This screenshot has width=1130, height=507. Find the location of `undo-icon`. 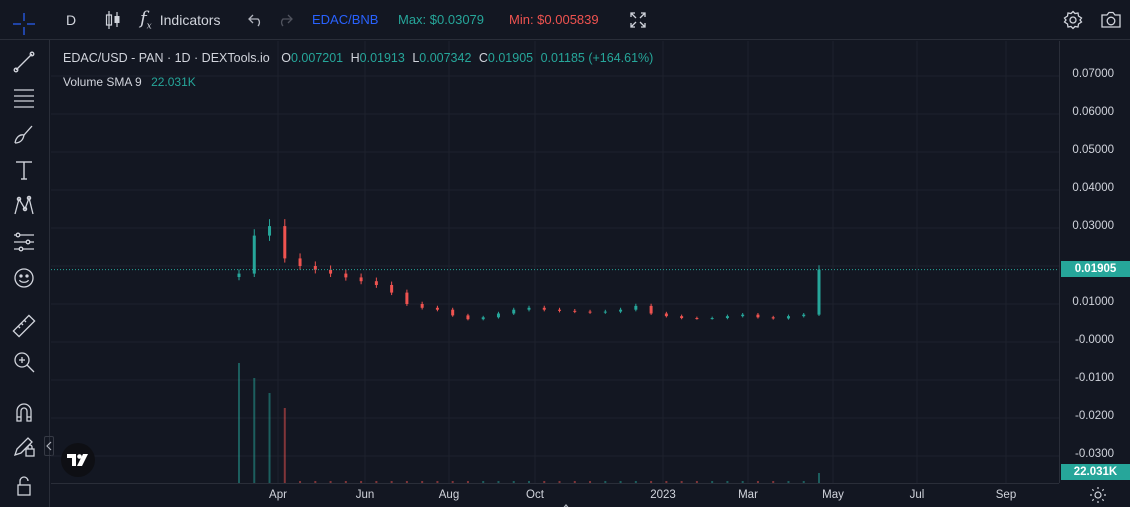

undo-icon is located at coordinates (256, 20).